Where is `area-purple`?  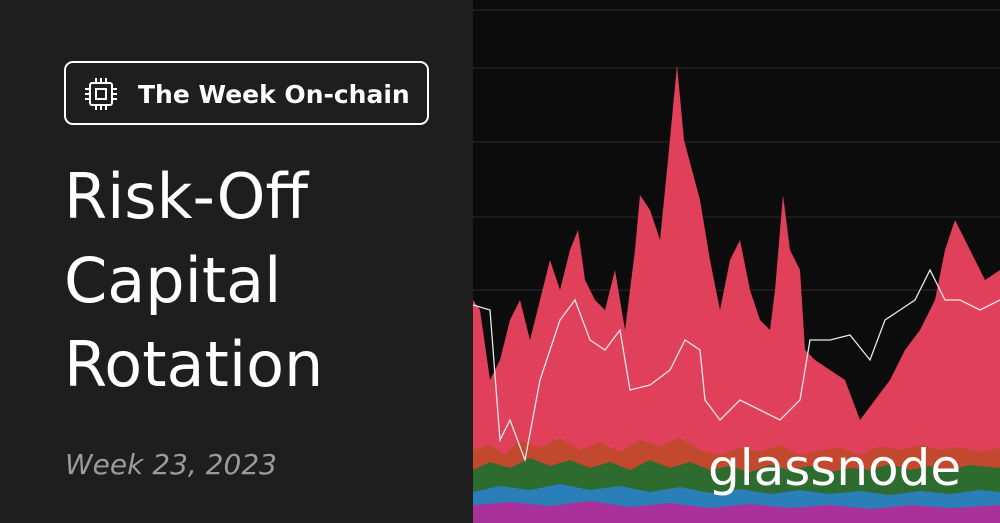 area-purple is located at coordinates (736, 512).